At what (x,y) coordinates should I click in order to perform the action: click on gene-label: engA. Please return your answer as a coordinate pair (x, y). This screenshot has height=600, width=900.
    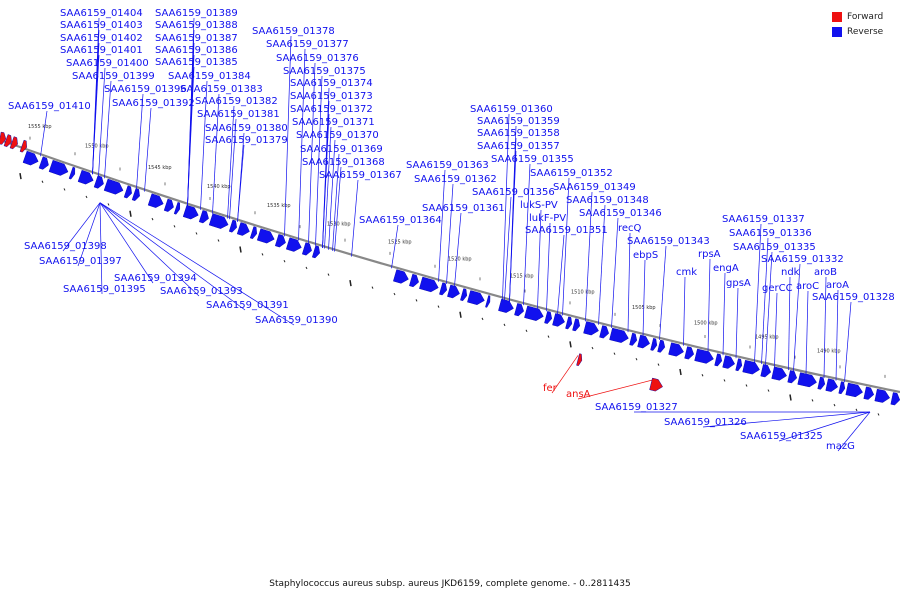
    Looking at the image, I should click on (726, 268).